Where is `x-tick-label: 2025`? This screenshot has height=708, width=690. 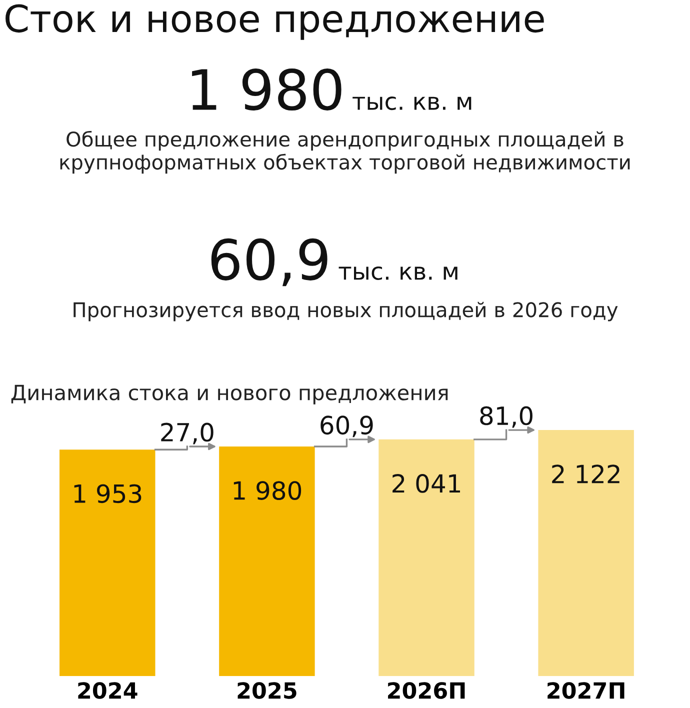
x-tick-label: 2025 is located at coordinates (267, 690).